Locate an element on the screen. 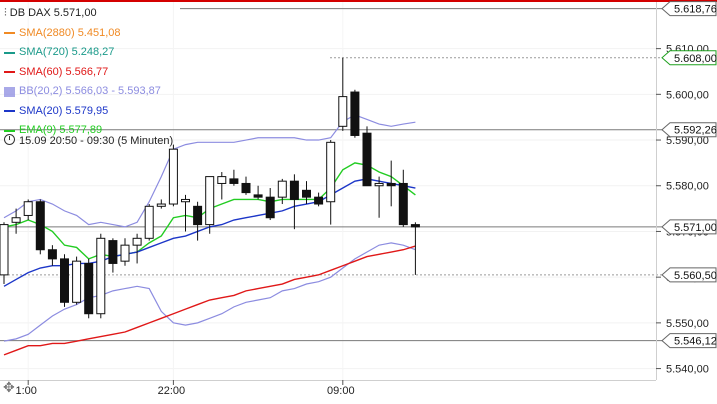  legend-label: SMA(2880) 5.451,08 is located at coordinates (70, 32).